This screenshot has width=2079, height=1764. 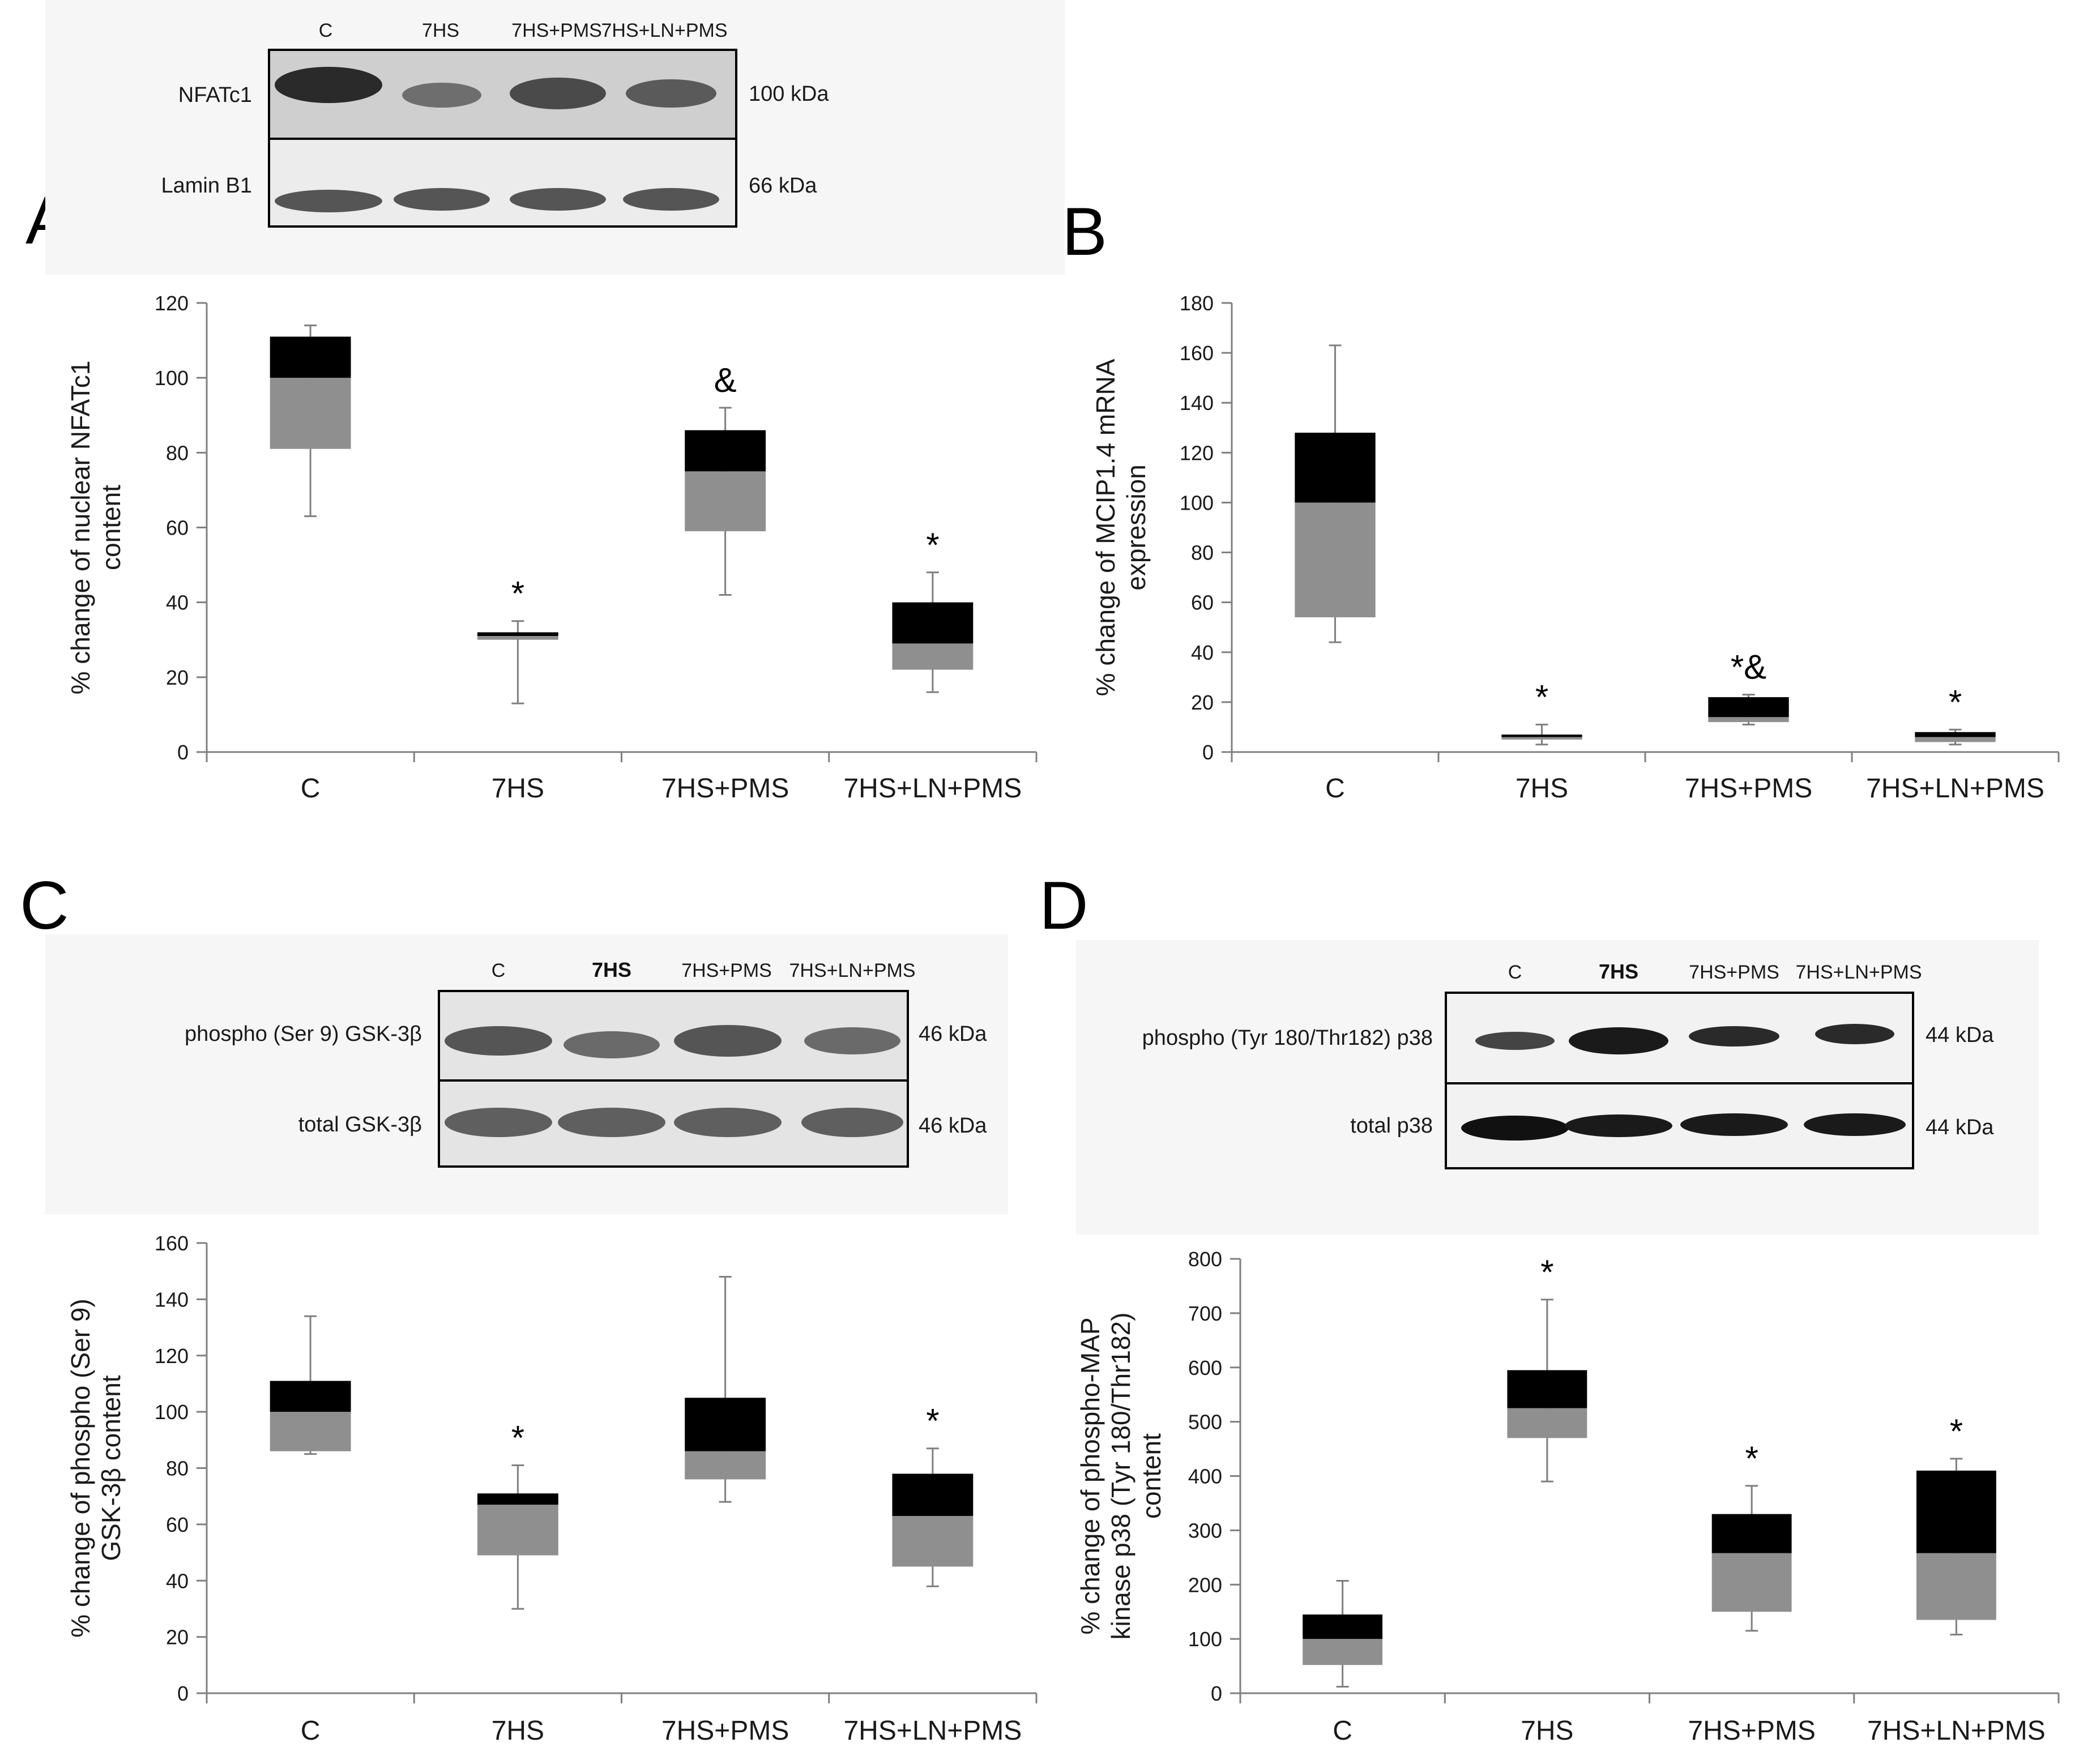 What do you see at coordinates (783, 186) in the screenshot?
I see `blot-a-row-size: 66 kDa` at bounding box center [783, 186].